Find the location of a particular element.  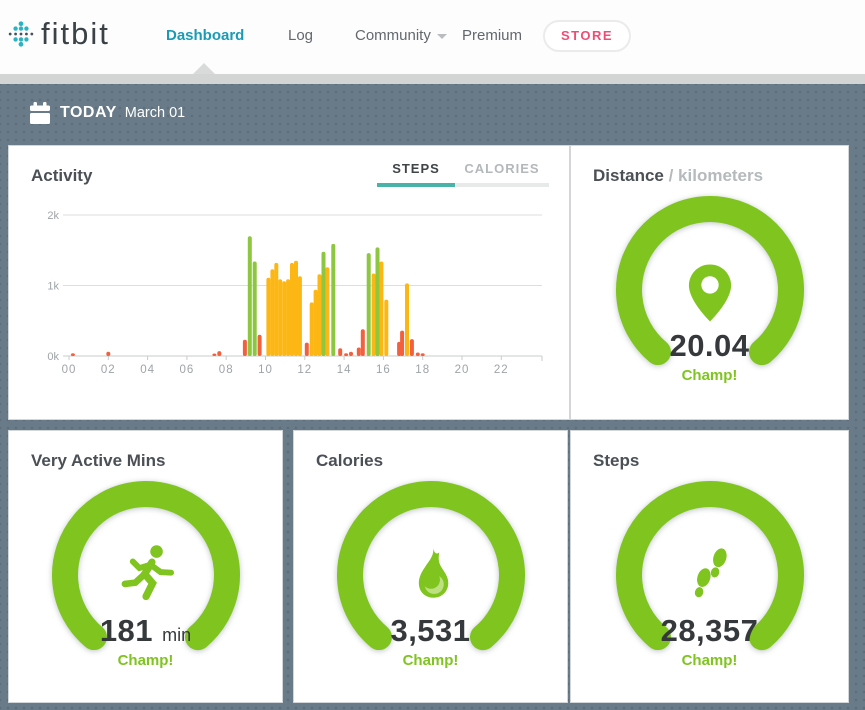

activity-bar-chart: 0k 1k 2k 00 02 04 06 08 10 12 14 16 18 20 22 is located at coordinates (295, 293).